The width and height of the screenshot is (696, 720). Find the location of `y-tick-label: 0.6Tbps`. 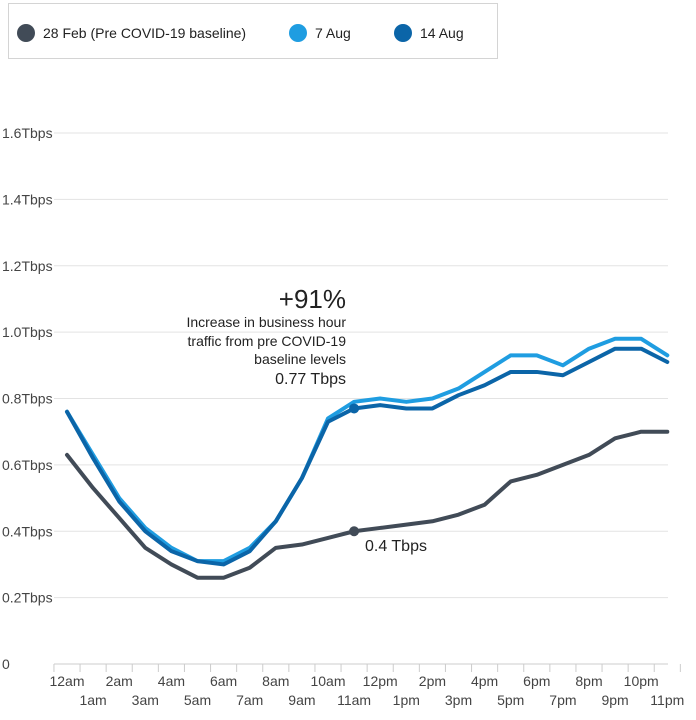

y-tick-label: 0.6Tbps is located at coordinates (27, 465).